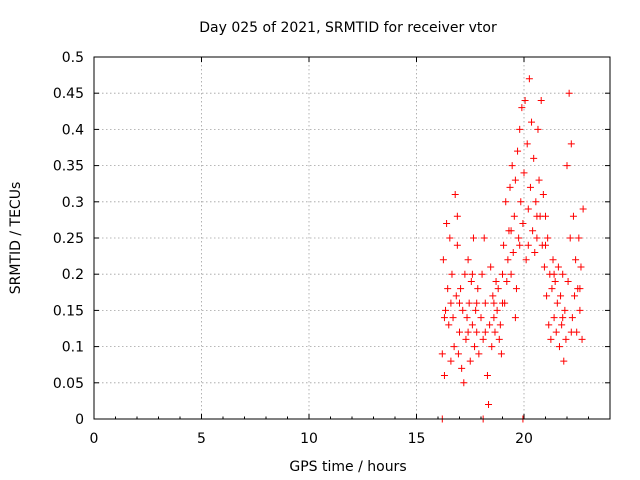 This screenshot has width=640, height=480. I want to click on y-tick-label: 0.3, so click(73, 203).